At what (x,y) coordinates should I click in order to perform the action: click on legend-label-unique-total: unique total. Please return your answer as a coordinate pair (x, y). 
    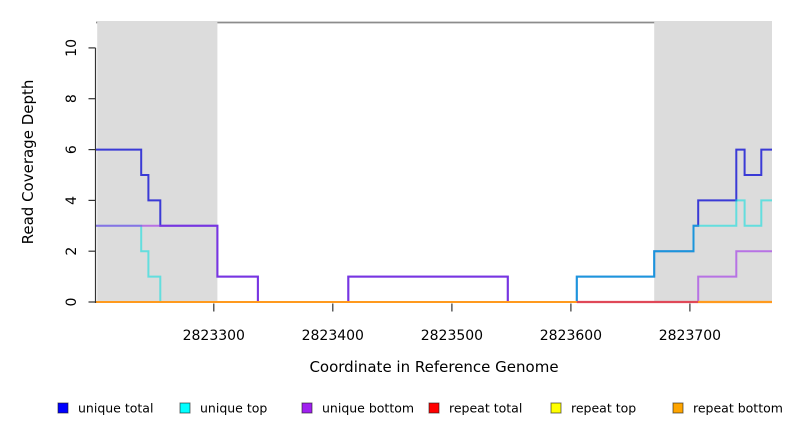
    Looking at the image, I should click on (115, 408).